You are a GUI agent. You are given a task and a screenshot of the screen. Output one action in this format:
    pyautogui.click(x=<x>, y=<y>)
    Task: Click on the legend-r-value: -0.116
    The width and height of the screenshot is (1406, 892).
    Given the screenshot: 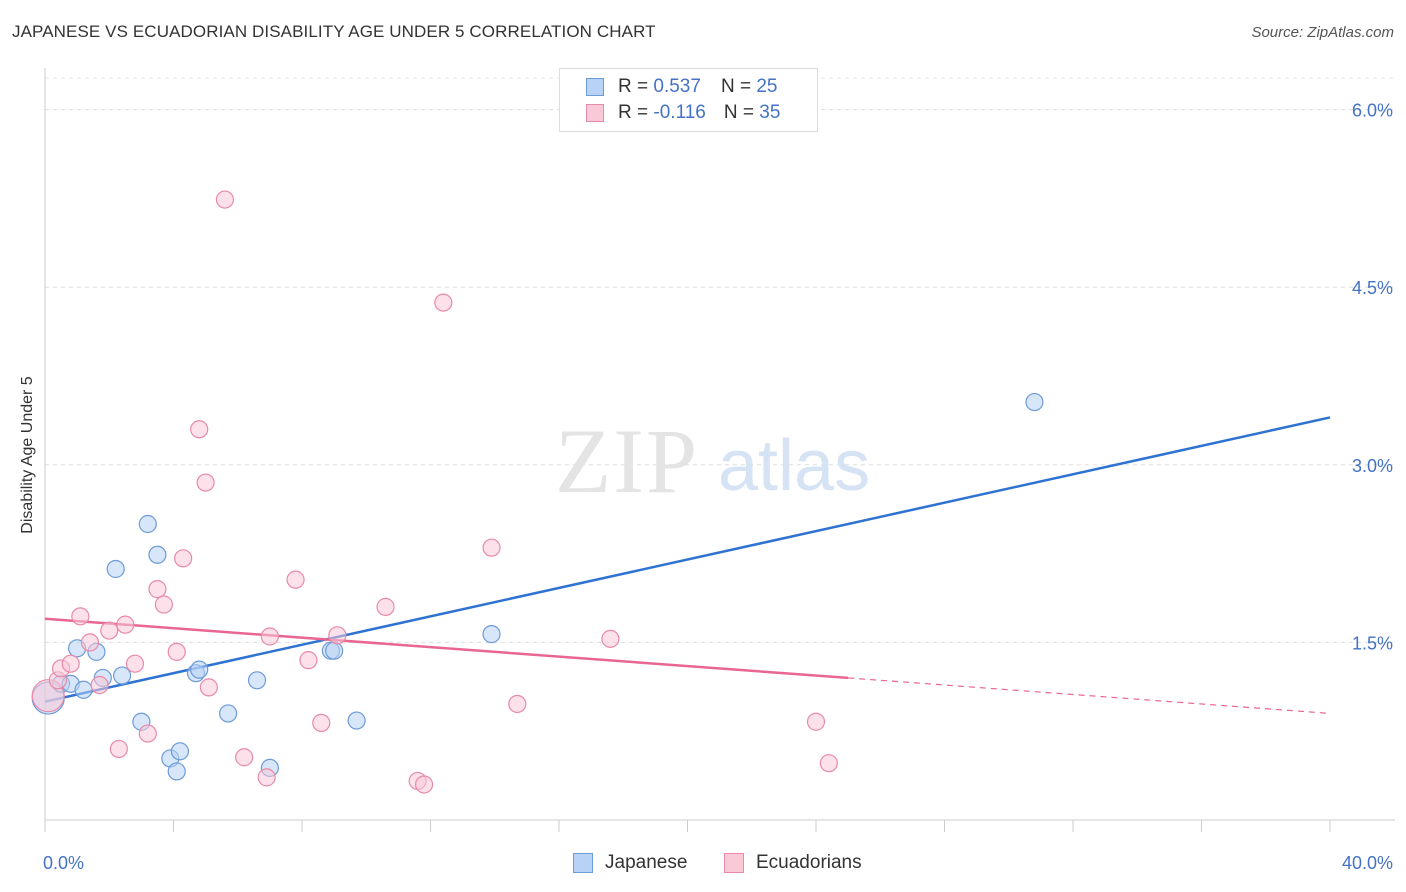 What is the action you would take?
    pyautogui.click(x=679, y=112)
    